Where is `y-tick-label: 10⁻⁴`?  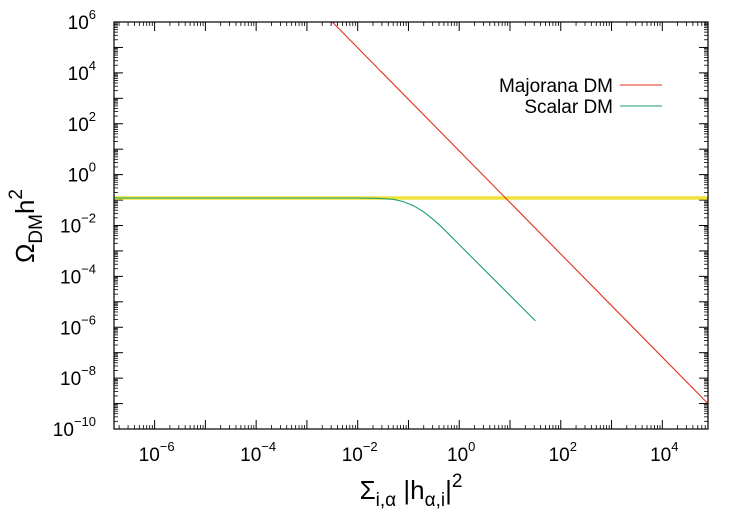
y-tick-label: 10⁻⁴ is located at coordinates (78, 274).